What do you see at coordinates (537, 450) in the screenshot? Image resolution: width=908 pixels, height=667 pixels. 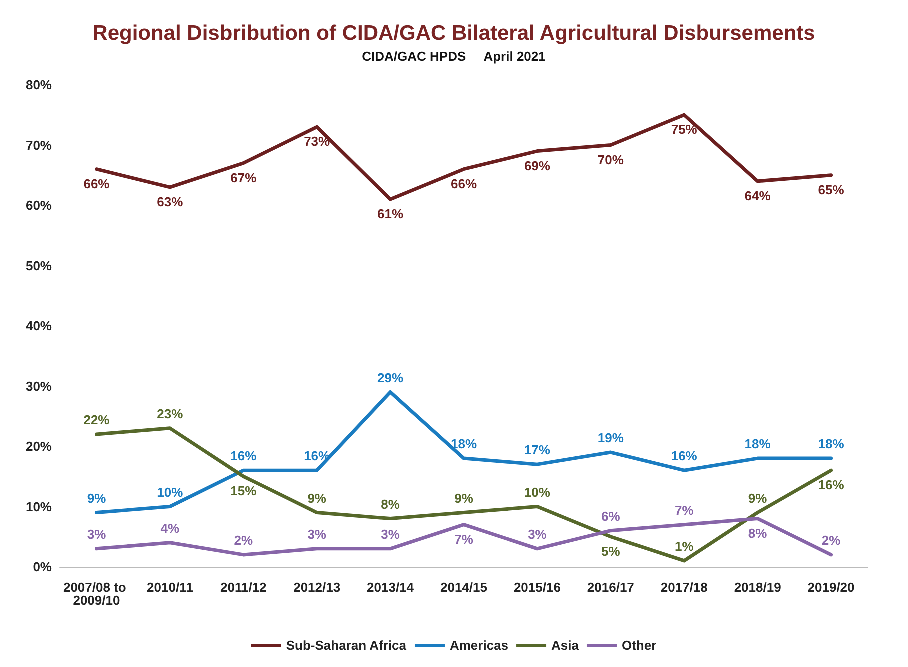 I see `data-label: 17%` at bounding box center [537, 450].